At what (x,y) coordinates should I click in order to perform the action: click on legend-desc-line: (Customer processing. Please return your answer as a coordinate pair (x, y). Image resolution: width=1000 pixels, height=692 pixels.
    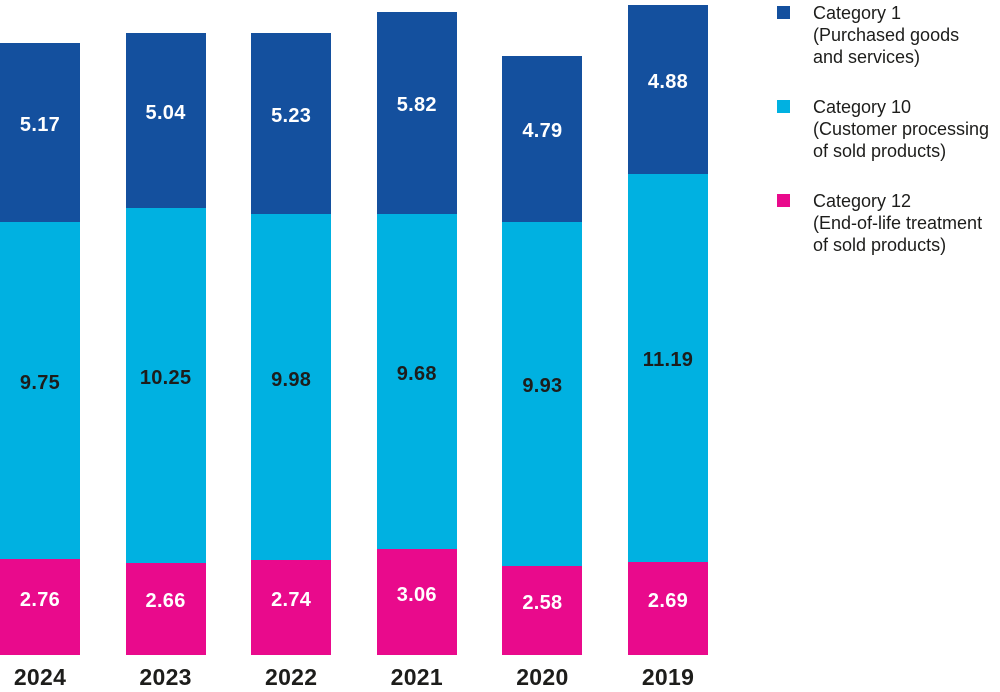
    Looking at the image, I should click on (901, 129).